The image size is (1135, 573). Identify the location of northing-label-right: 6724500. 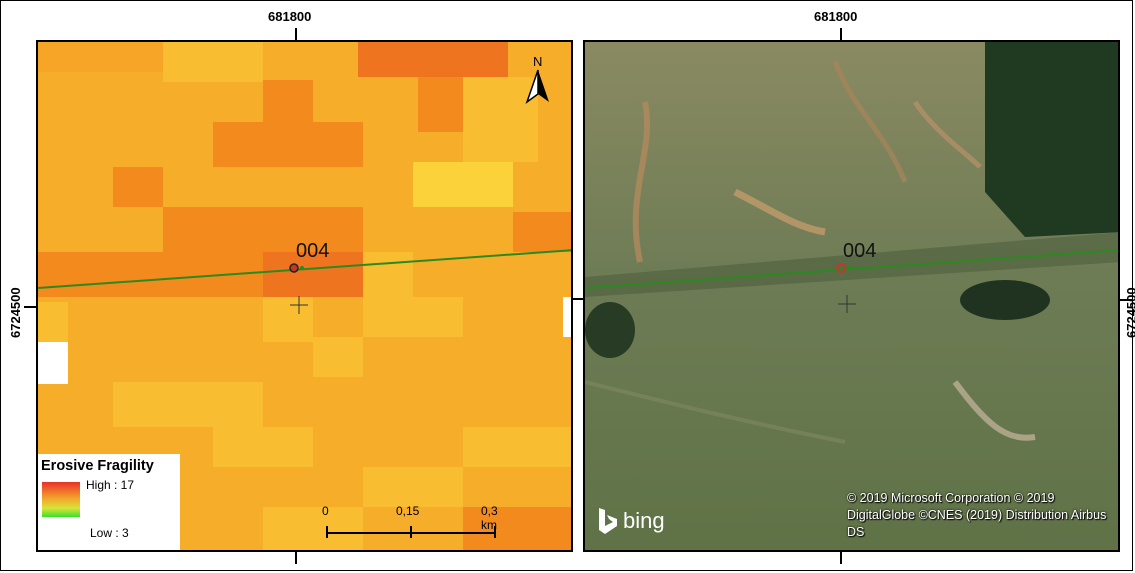
(1129, 312).